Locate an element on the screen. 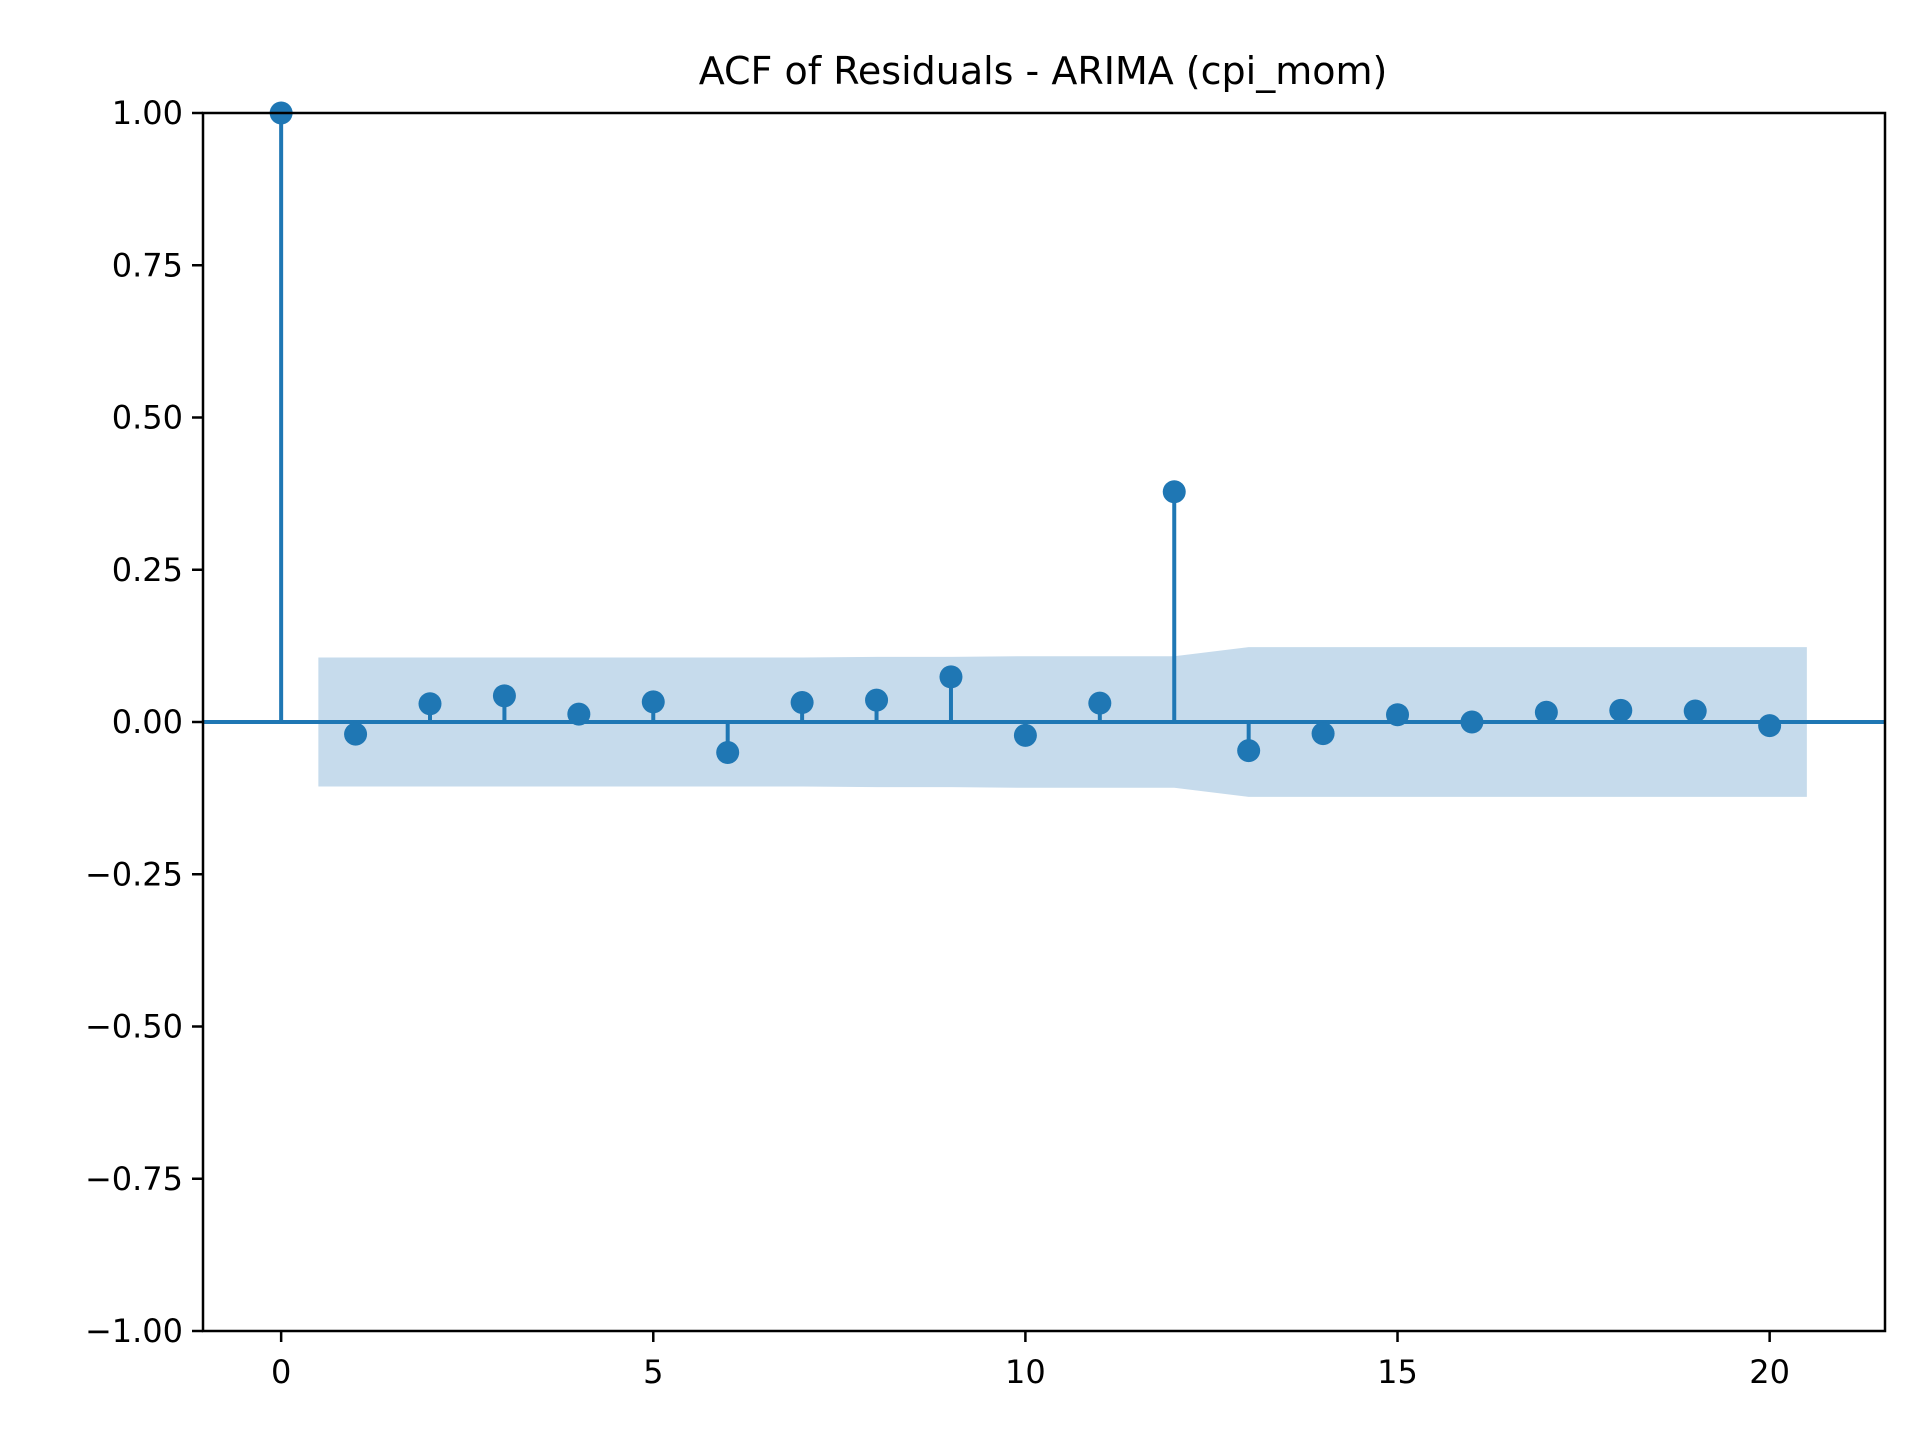  y-tick-label-5: −0.25 is located at coordinates (134, 874).